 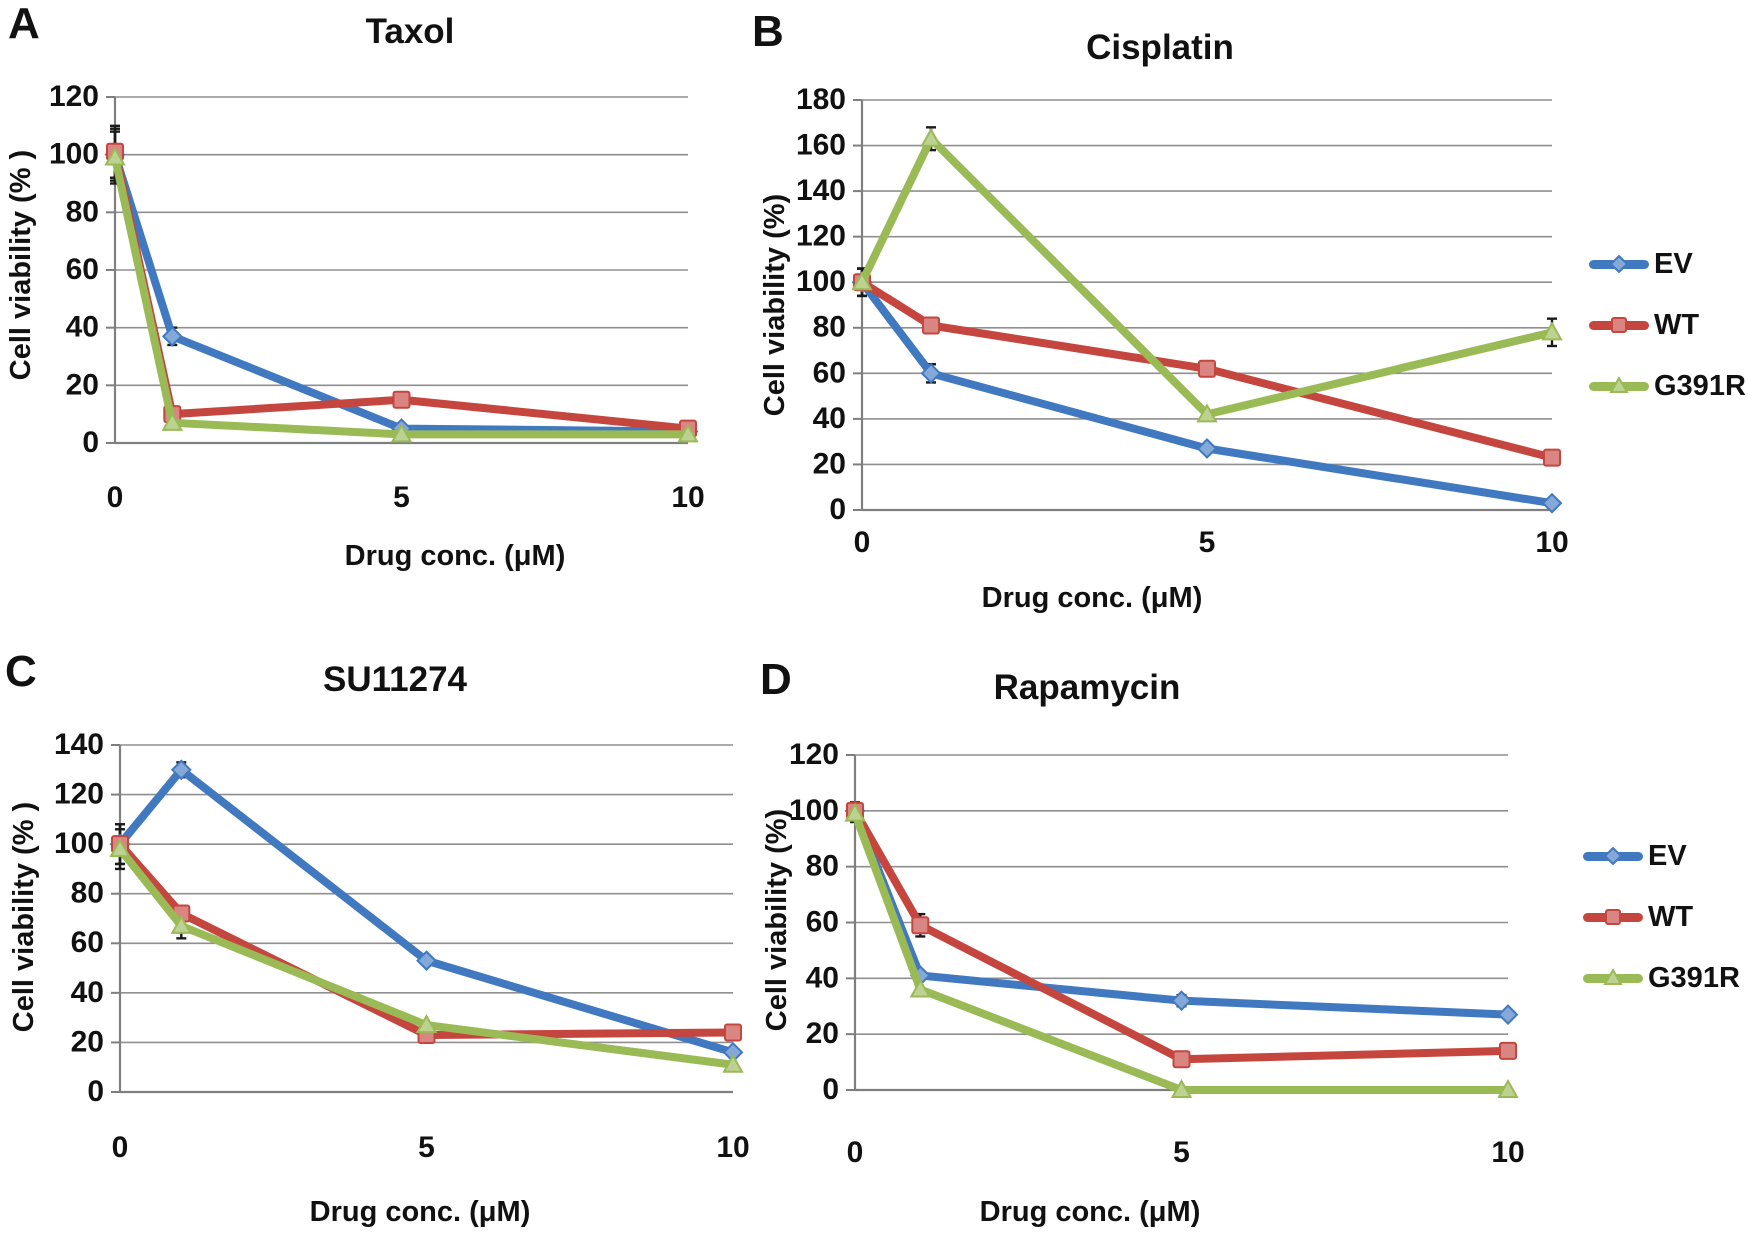 What do you see at coordinates (21, 265) in the screenshot?
I see `y-axis-label-a: Cell viability (% )` at bounding box center [21, 265].